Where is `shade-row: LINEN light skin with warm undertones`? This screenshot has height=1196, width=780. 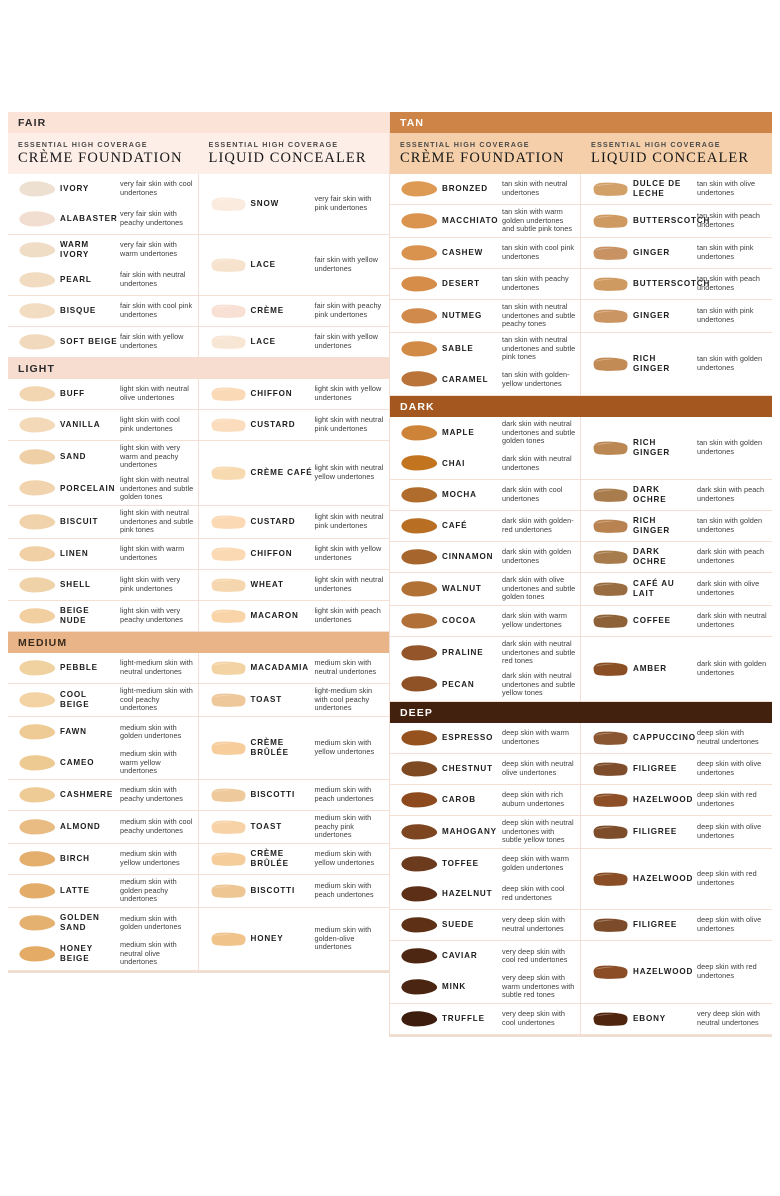 shade-row: LINEN light skin with warm undertones is located at coordinates (103, 554).